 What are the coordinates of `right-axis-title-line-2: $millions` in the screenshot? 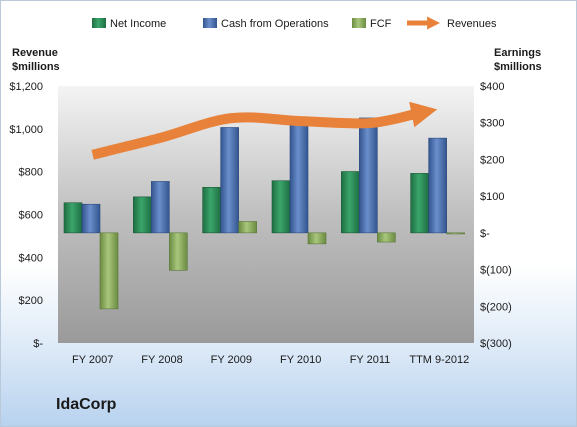 It's located at (518, 67).